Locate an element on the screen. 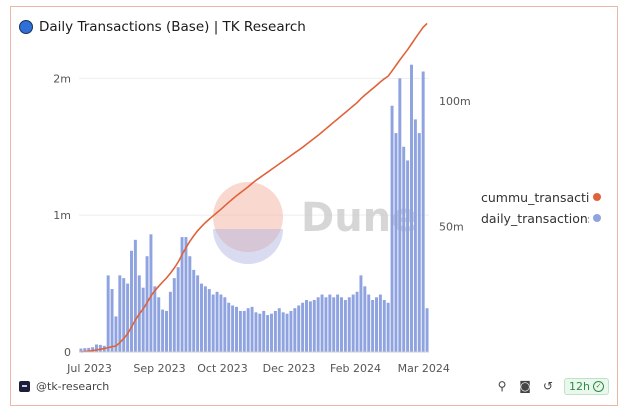 This screenshot has height=414, width=628. chart-header: Daily Transactions (Base) | TK Research is located at coordinates (162, 27).